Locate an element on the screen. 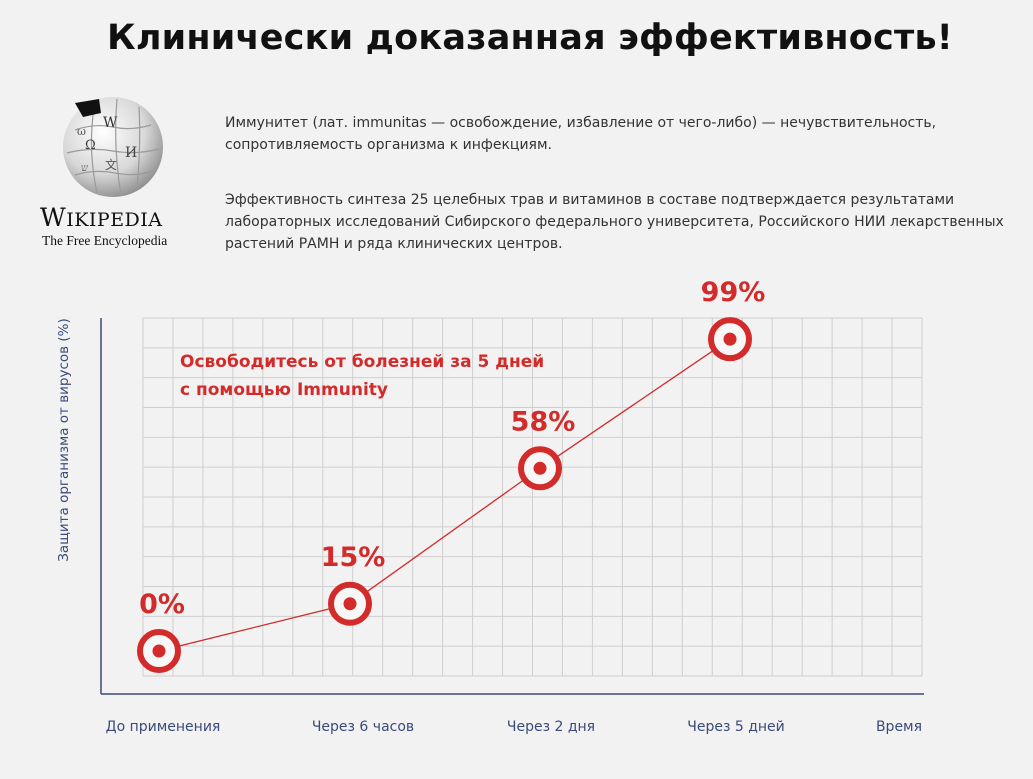  x-tick-label: Через 2 дня is located at coordinates (551, 727).